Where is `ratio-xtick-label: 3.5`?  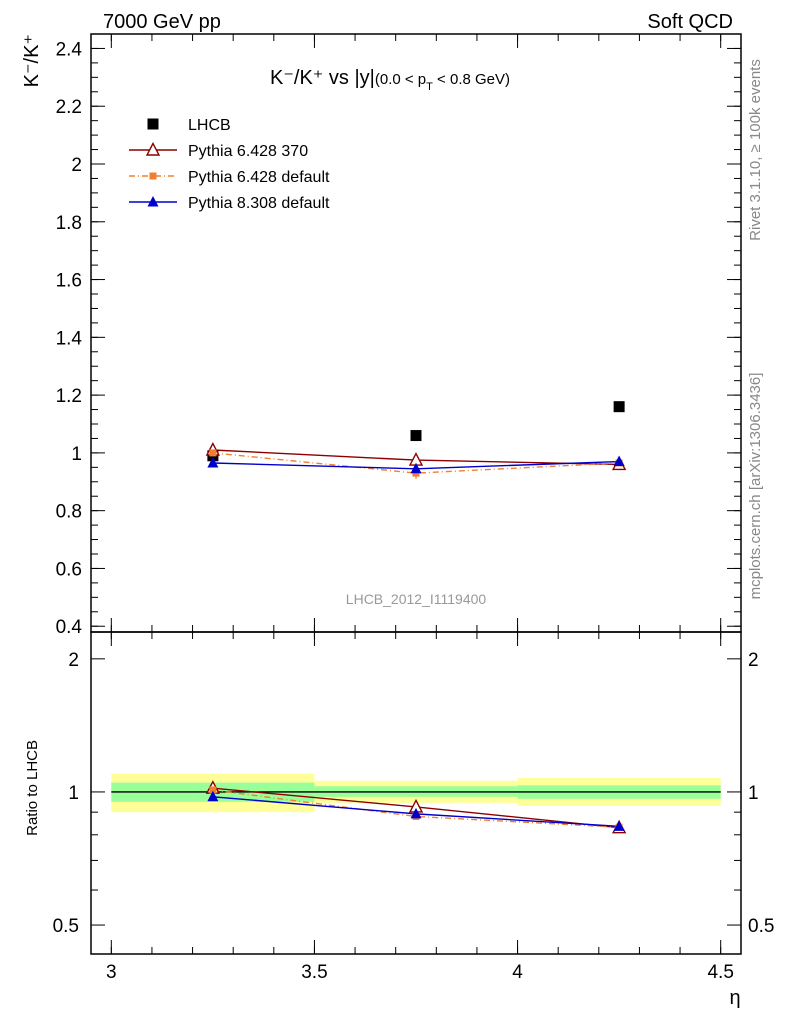
ratio-xtick-label: 3.5 is located at coordinates (314, 972).